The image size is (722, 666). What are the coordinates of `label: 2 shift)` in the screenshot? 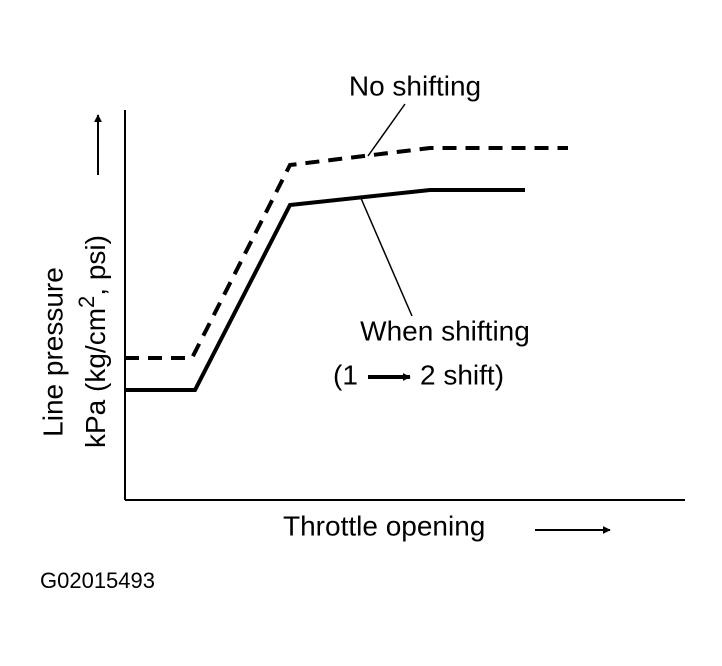 It's located at (462, 374).